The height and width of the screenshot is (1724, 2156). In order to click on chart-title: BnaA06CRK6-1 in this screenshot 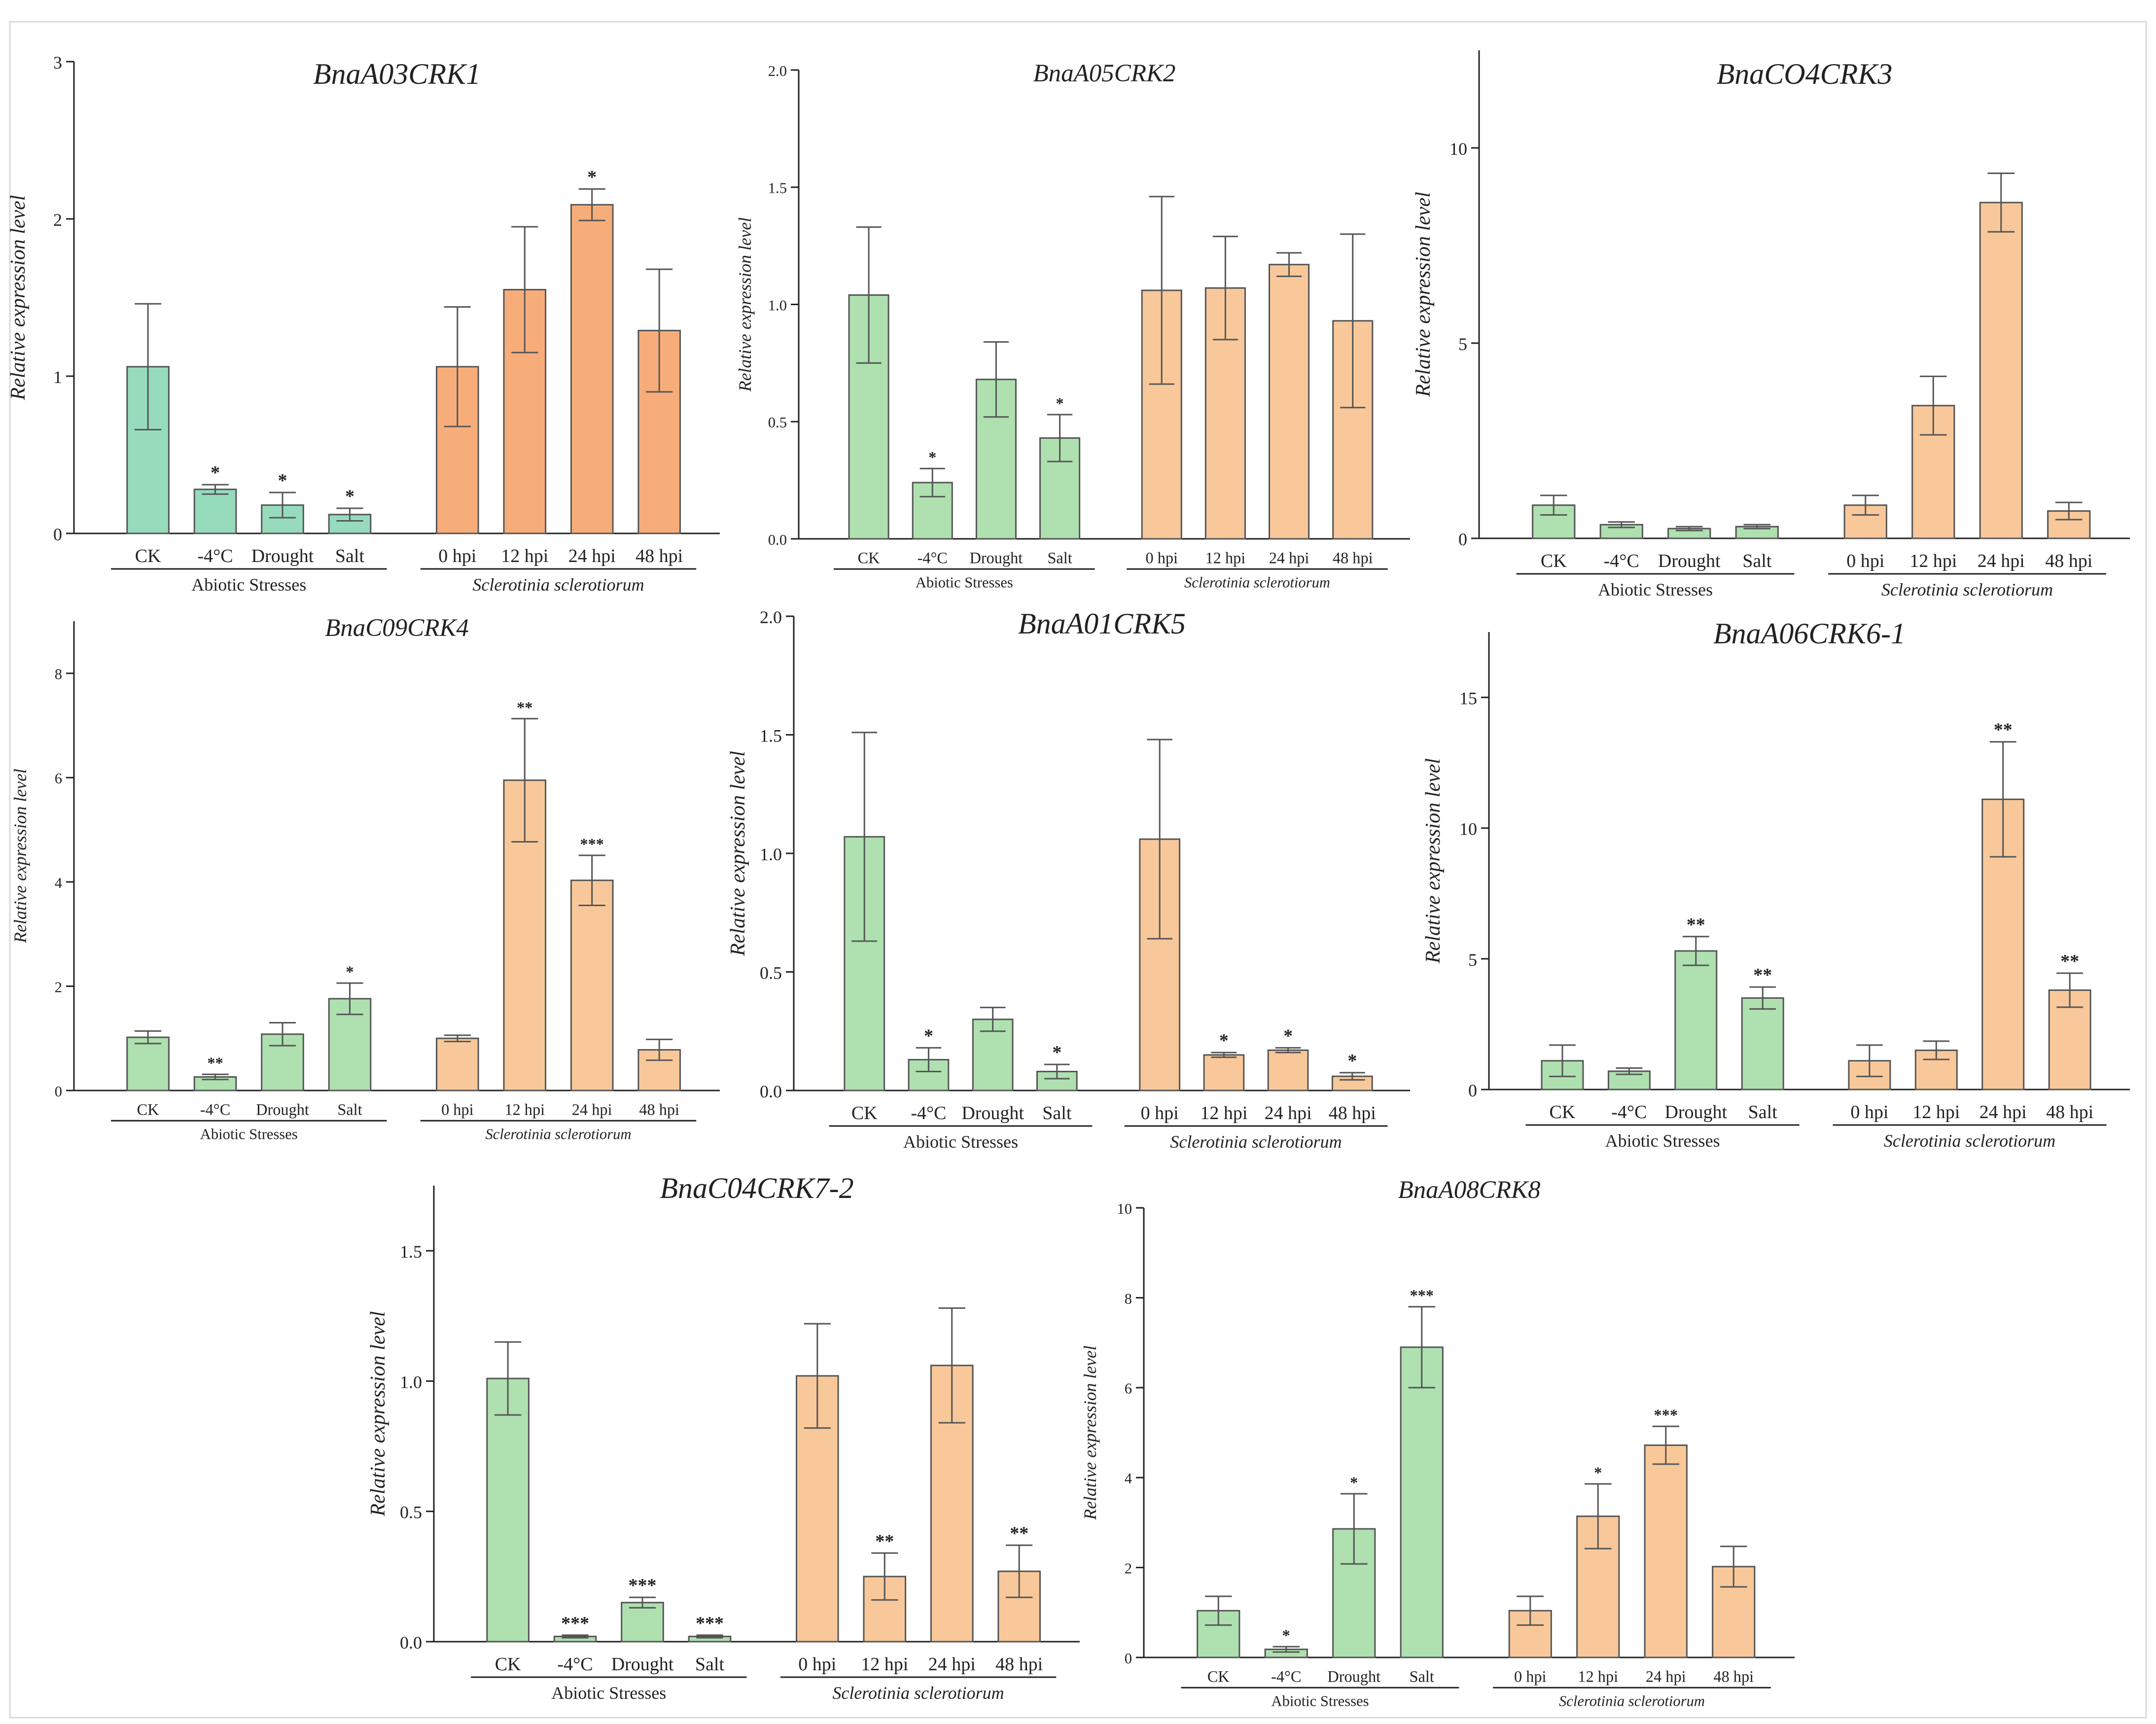, I will do `click(1810, 633)`.